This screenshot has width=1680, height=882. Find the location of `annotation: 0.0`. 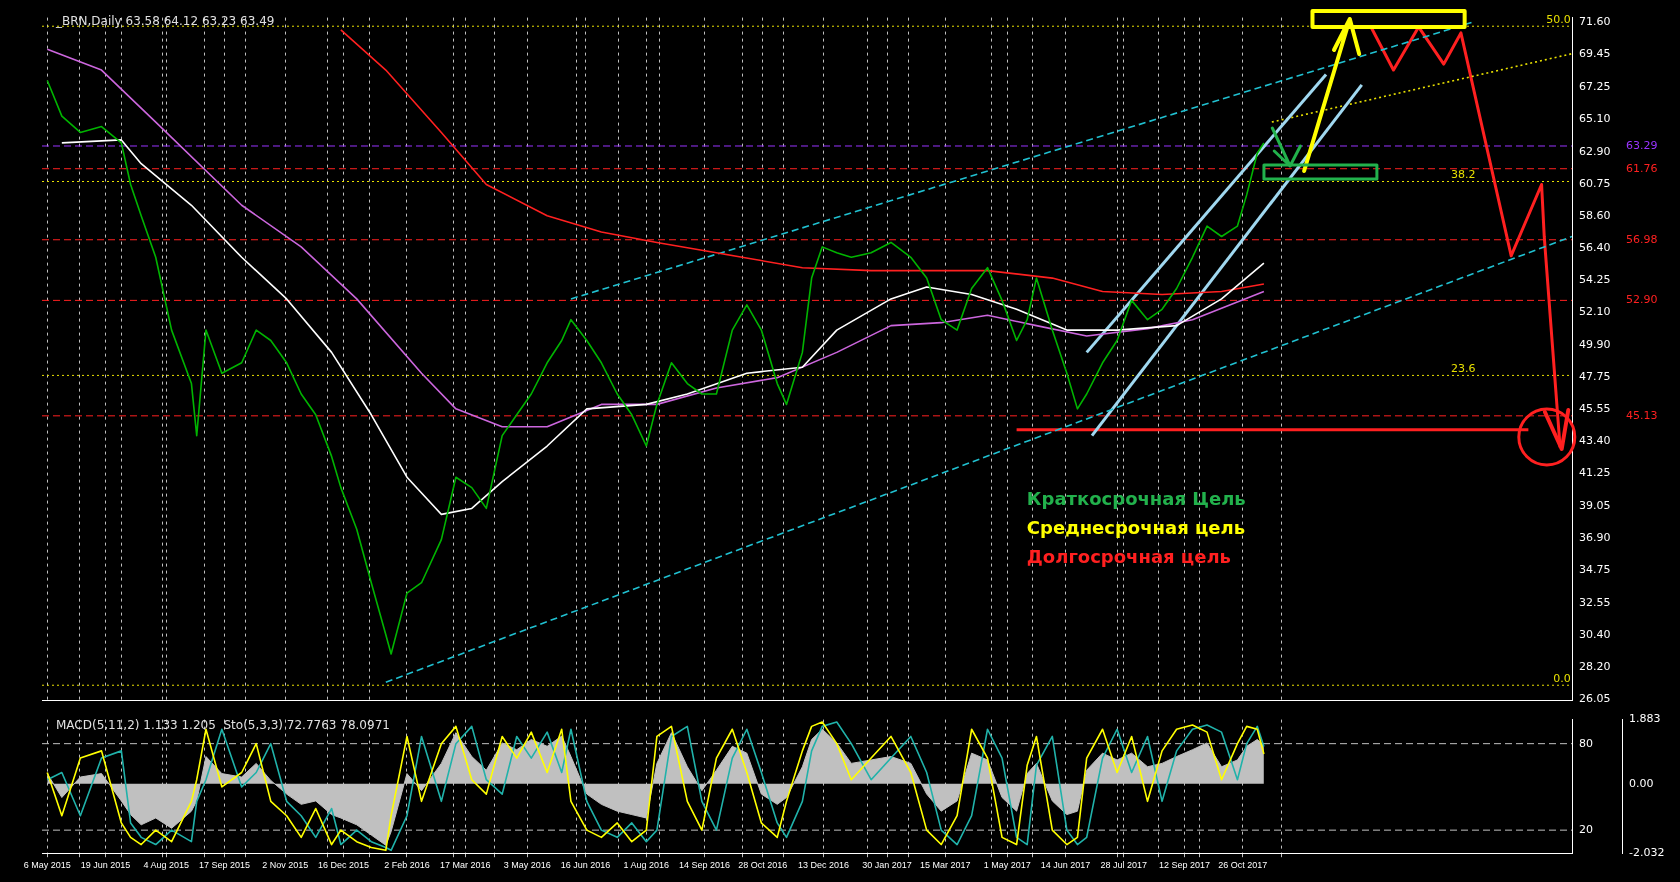

annotation: 0.0 is located at coordinates (1562, 678).